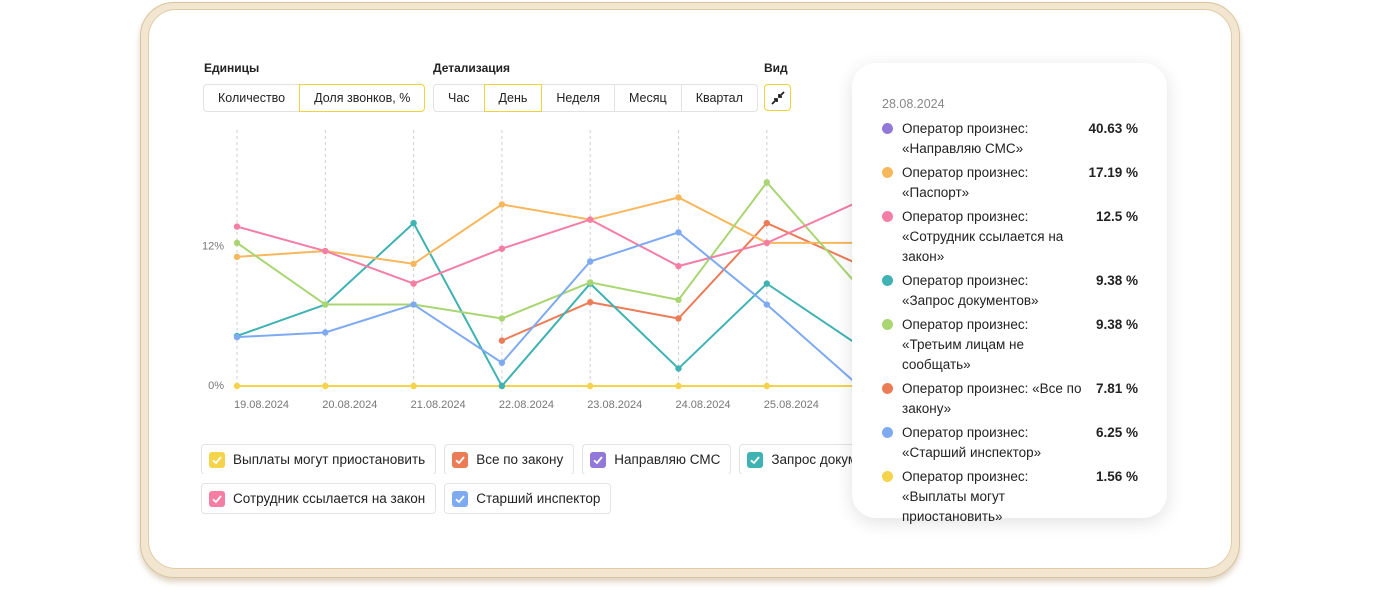  Describe the element at coordinates (719, 98) in the screenshot. I see `option-button: Квартал` at that location.